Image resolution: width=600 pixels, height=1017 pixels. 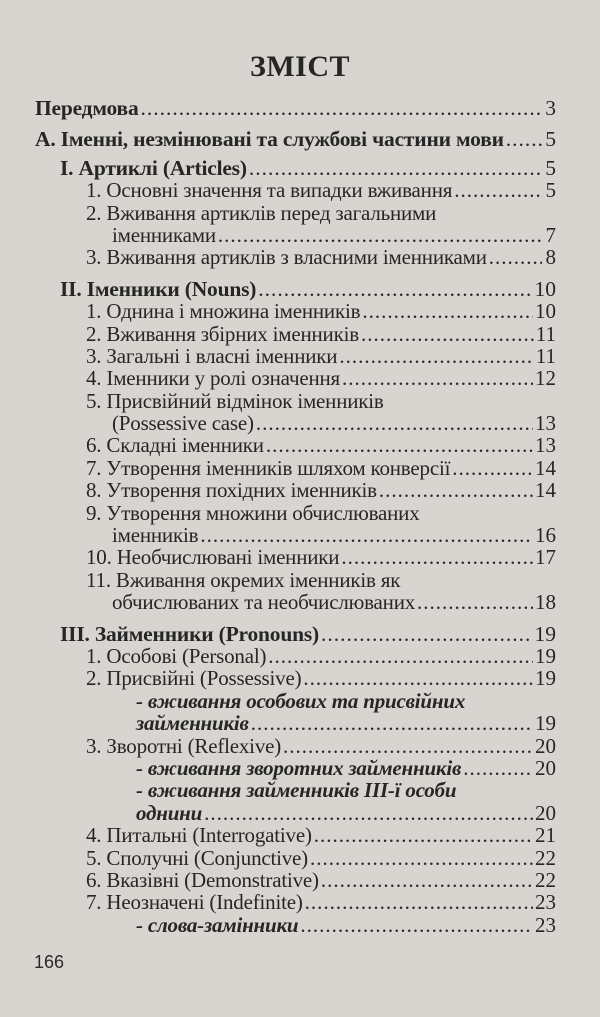 I want to click on toc-entry: 7. Неозначені (Indefinite) 23, so click(x=300, y=902).